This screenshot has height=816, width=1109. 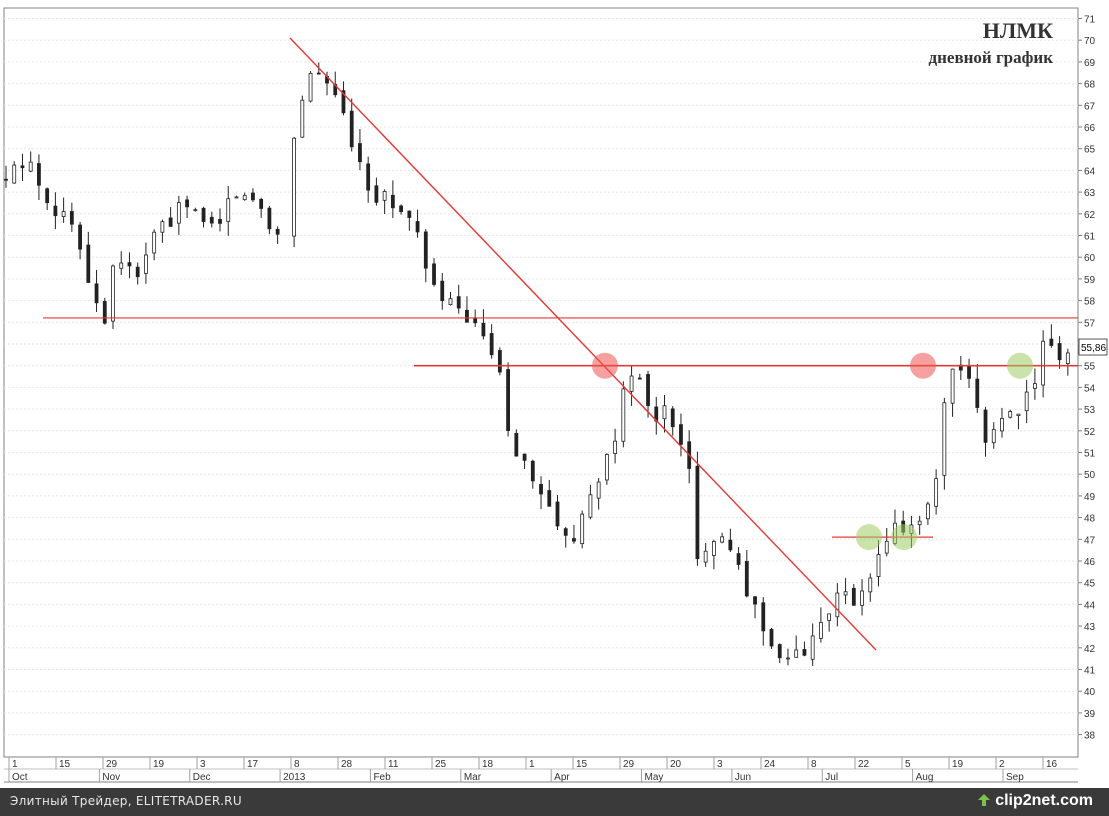 I want to click on x-day-label: 17, so click(x=253, y=764).